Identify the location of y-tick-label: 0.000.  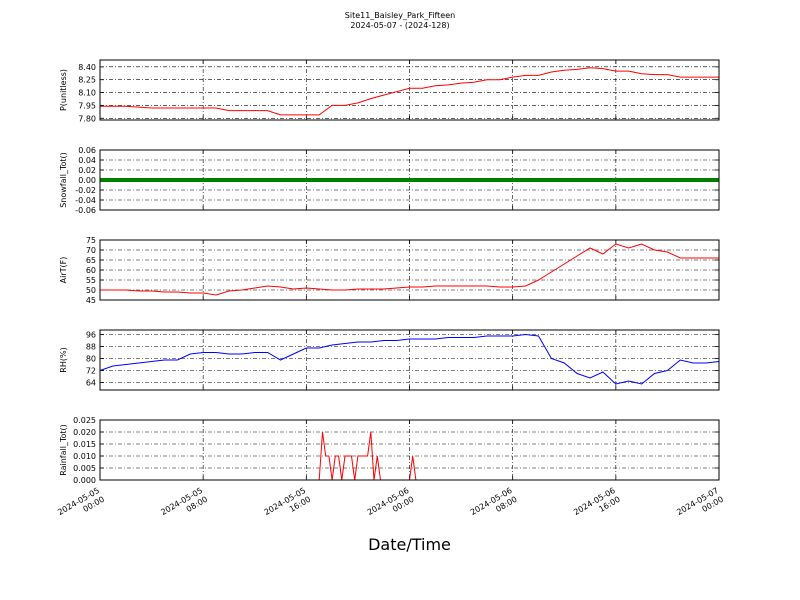
(84, 480).